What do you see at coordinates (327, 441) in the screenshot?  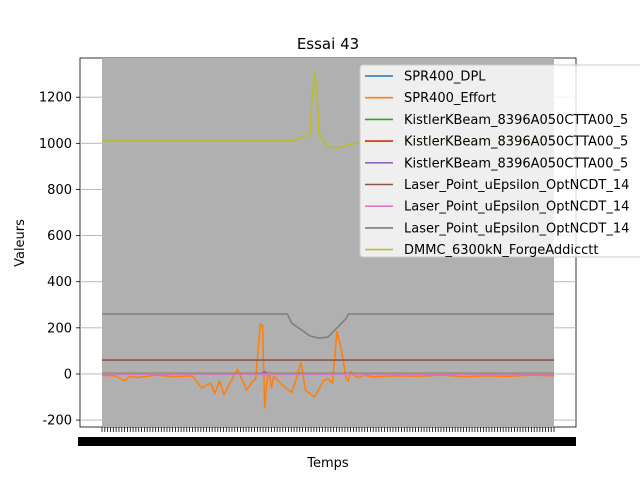 I see `x-tick-labels-overlapping` at bounding box center [327, 441].